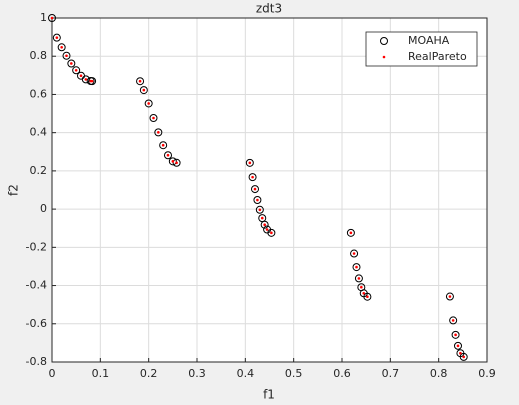  I want to click on x-tick-label: 0, so click(52, 373).